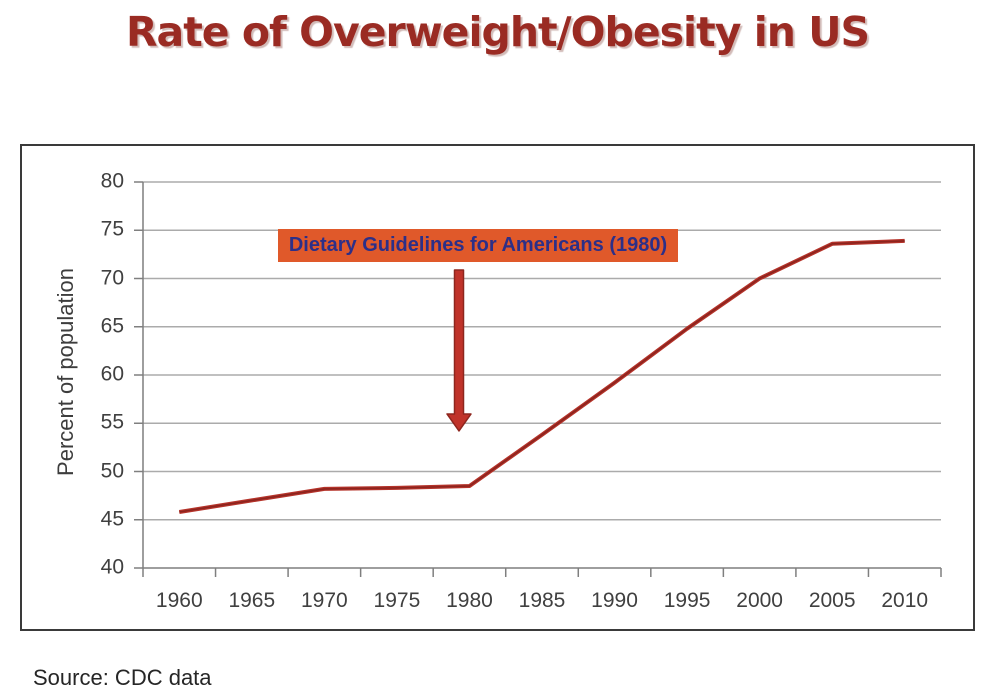 This screenshot has width=995, height=697. Describe the element at coordinates (112, 374) in the screenshot. I see `y-tick-label: 60` at that location.